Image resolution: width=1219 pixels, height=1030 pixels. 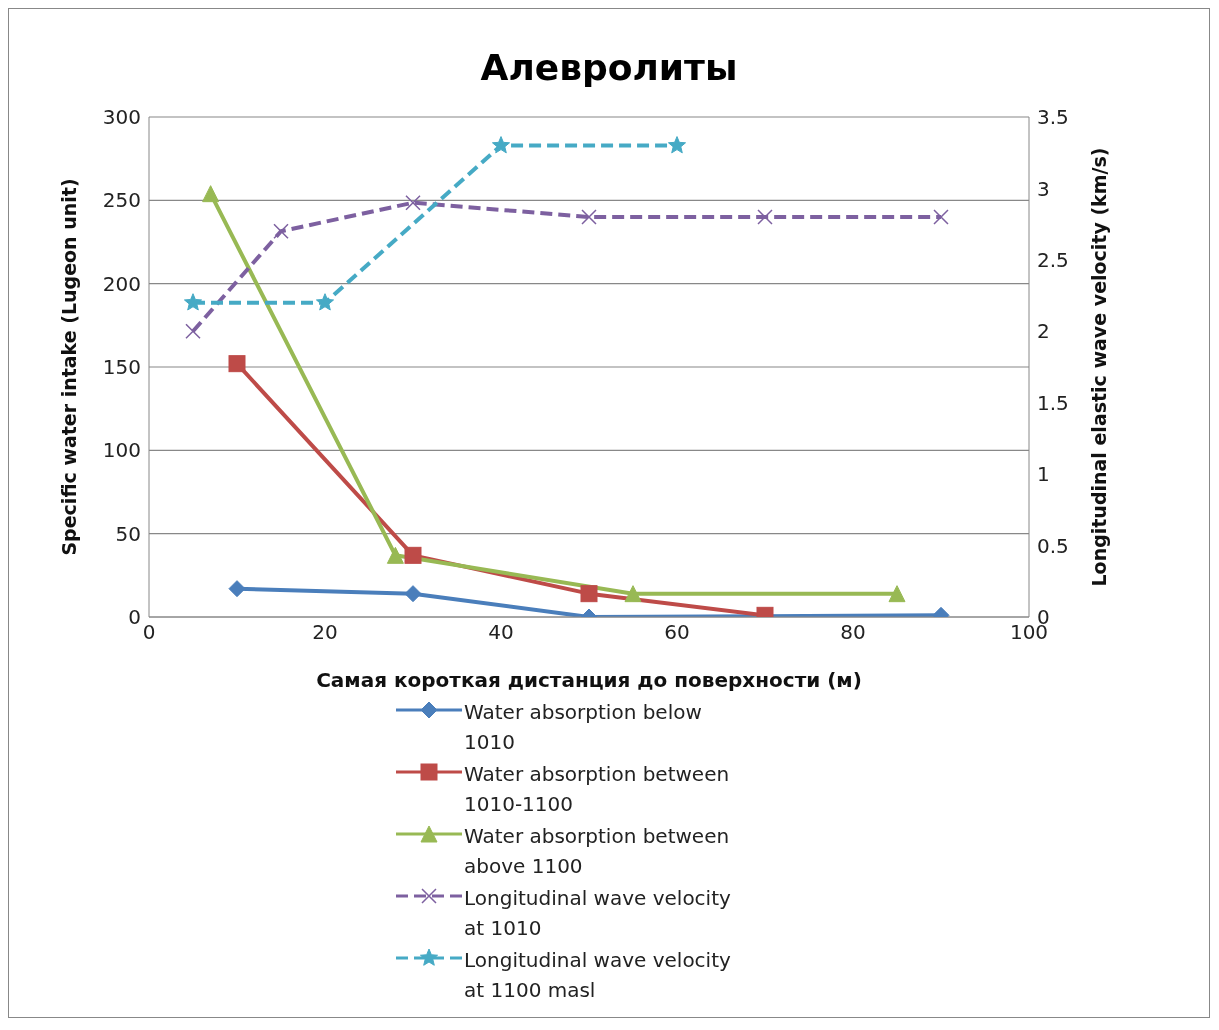 I want to click on x-axis-title: Самая короткая дистанция до поверхности (м), so click(x=589, y=680).